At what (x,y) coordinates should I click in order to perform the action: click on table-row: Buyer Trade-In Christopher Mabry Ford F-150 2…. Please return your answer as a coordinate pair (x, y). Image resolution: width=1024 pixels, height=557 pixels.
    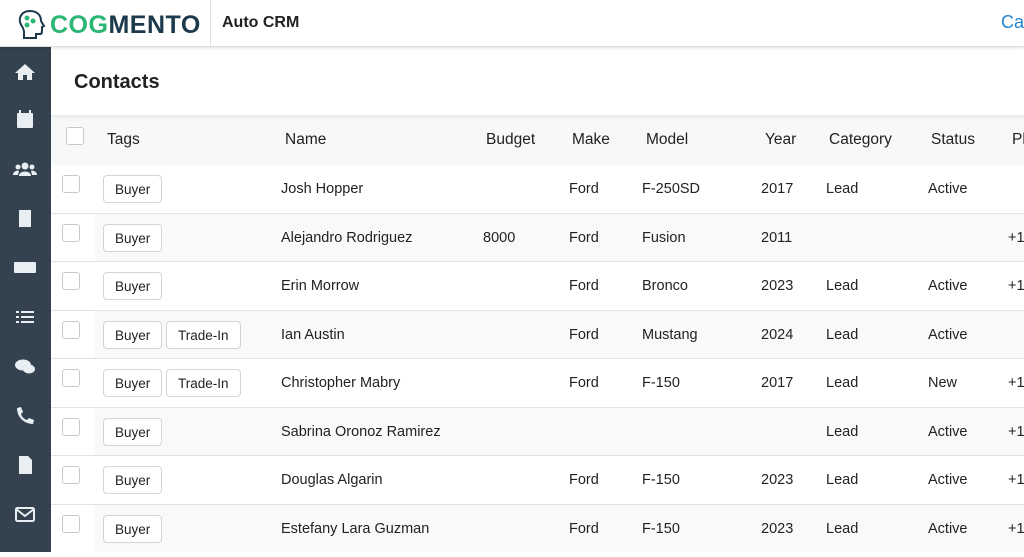
    Looking at the image, I should click on (537, 383).